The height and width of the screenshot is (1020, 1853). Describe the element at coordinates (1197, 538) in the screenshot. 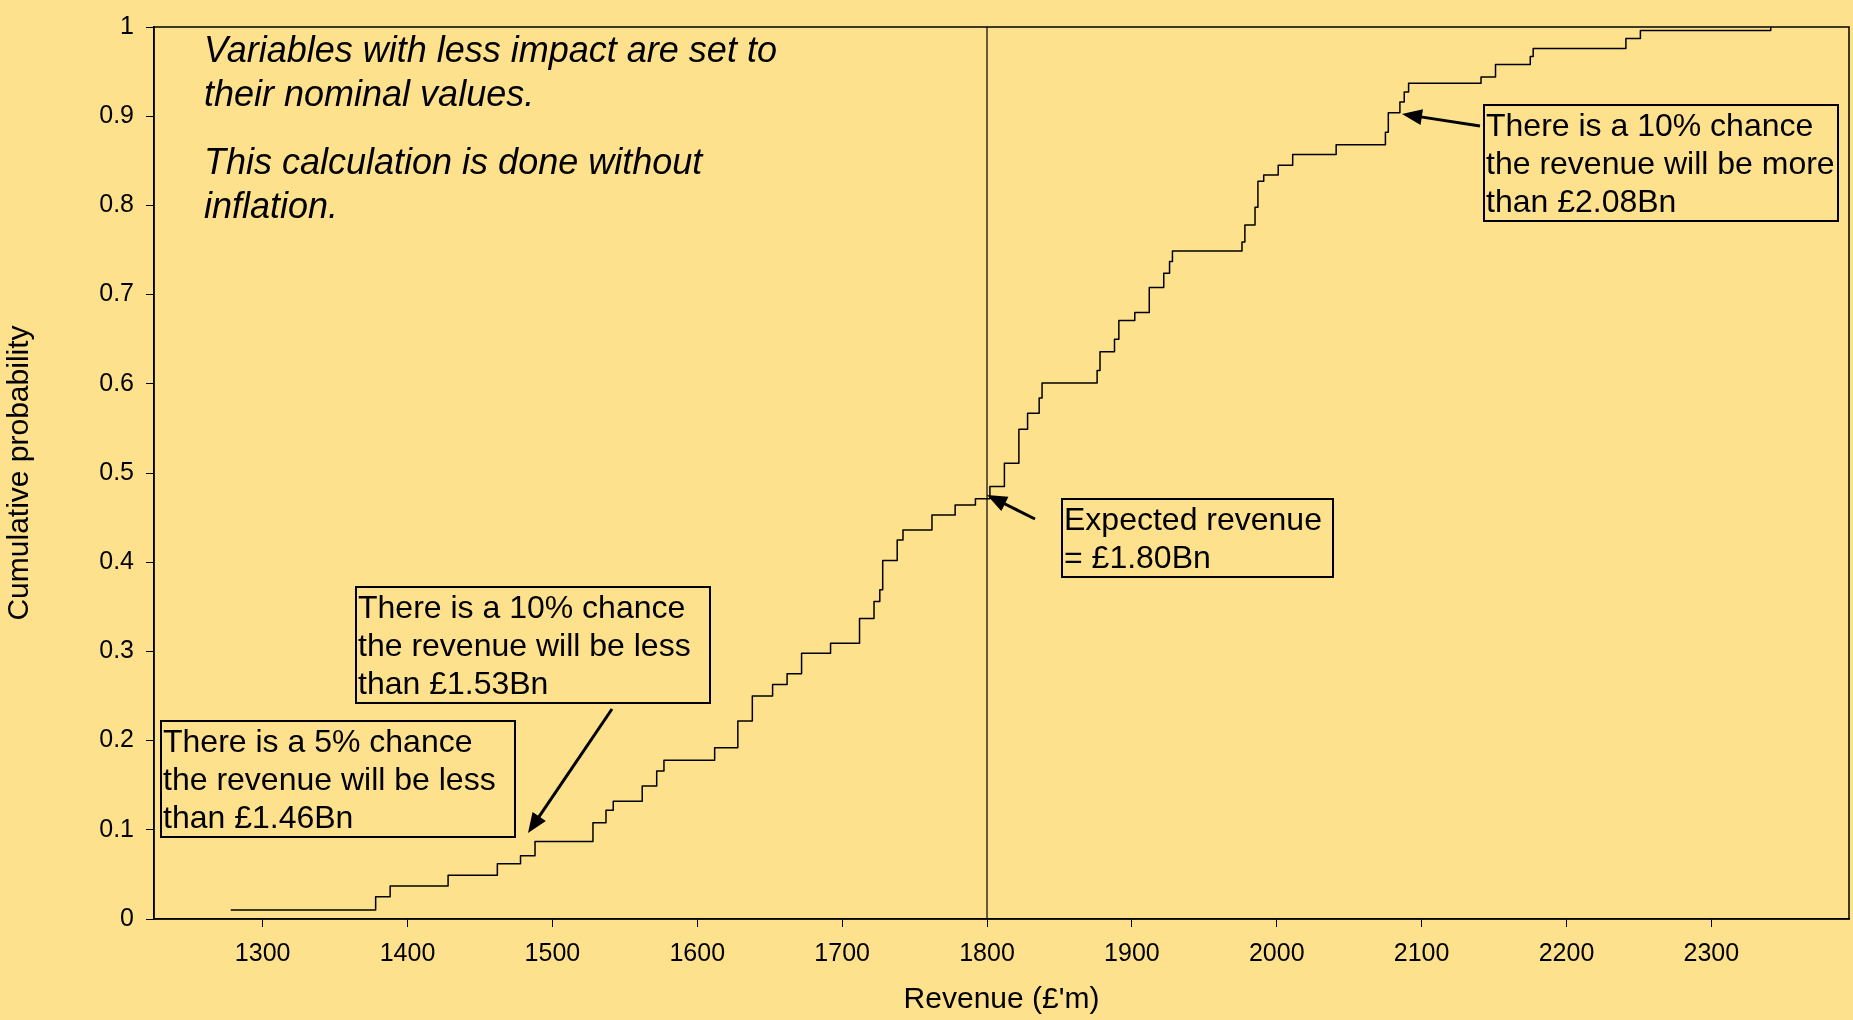

I see `annotation: Expected revenue = £1.80Bn` at that location.